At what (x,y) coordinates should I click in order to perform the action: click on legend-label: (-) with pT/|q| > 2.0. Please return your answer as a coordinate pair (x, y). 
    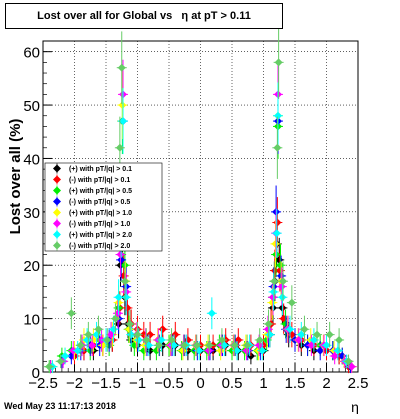
    Looking at the image, I should click on (99, 246).